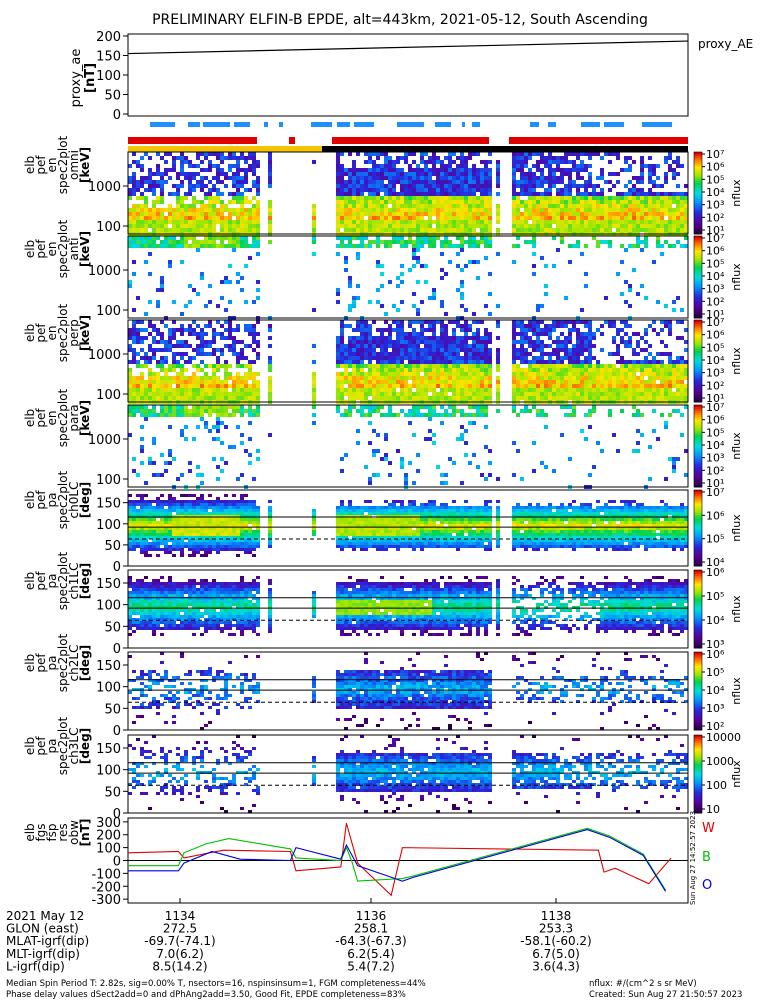 Image resolution: width=775 pixels, height=1004 pixels. Describe the element at coordinates (614, 124) in the screenshot. I see `blue-segment` at that location.